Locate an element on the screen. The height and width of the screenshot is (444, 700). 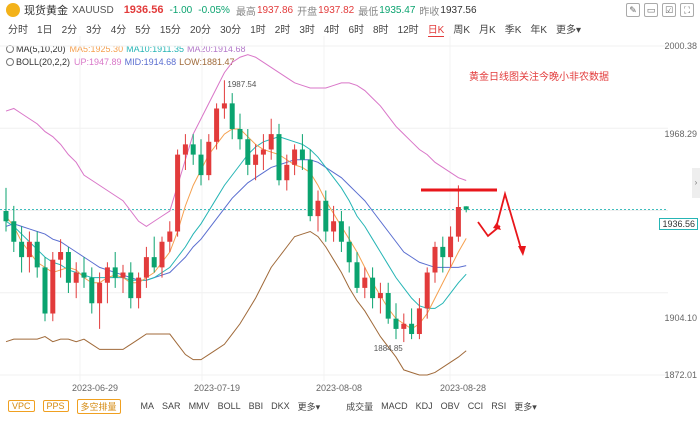
period-tab: 季K is located at coordinates (513, 30).